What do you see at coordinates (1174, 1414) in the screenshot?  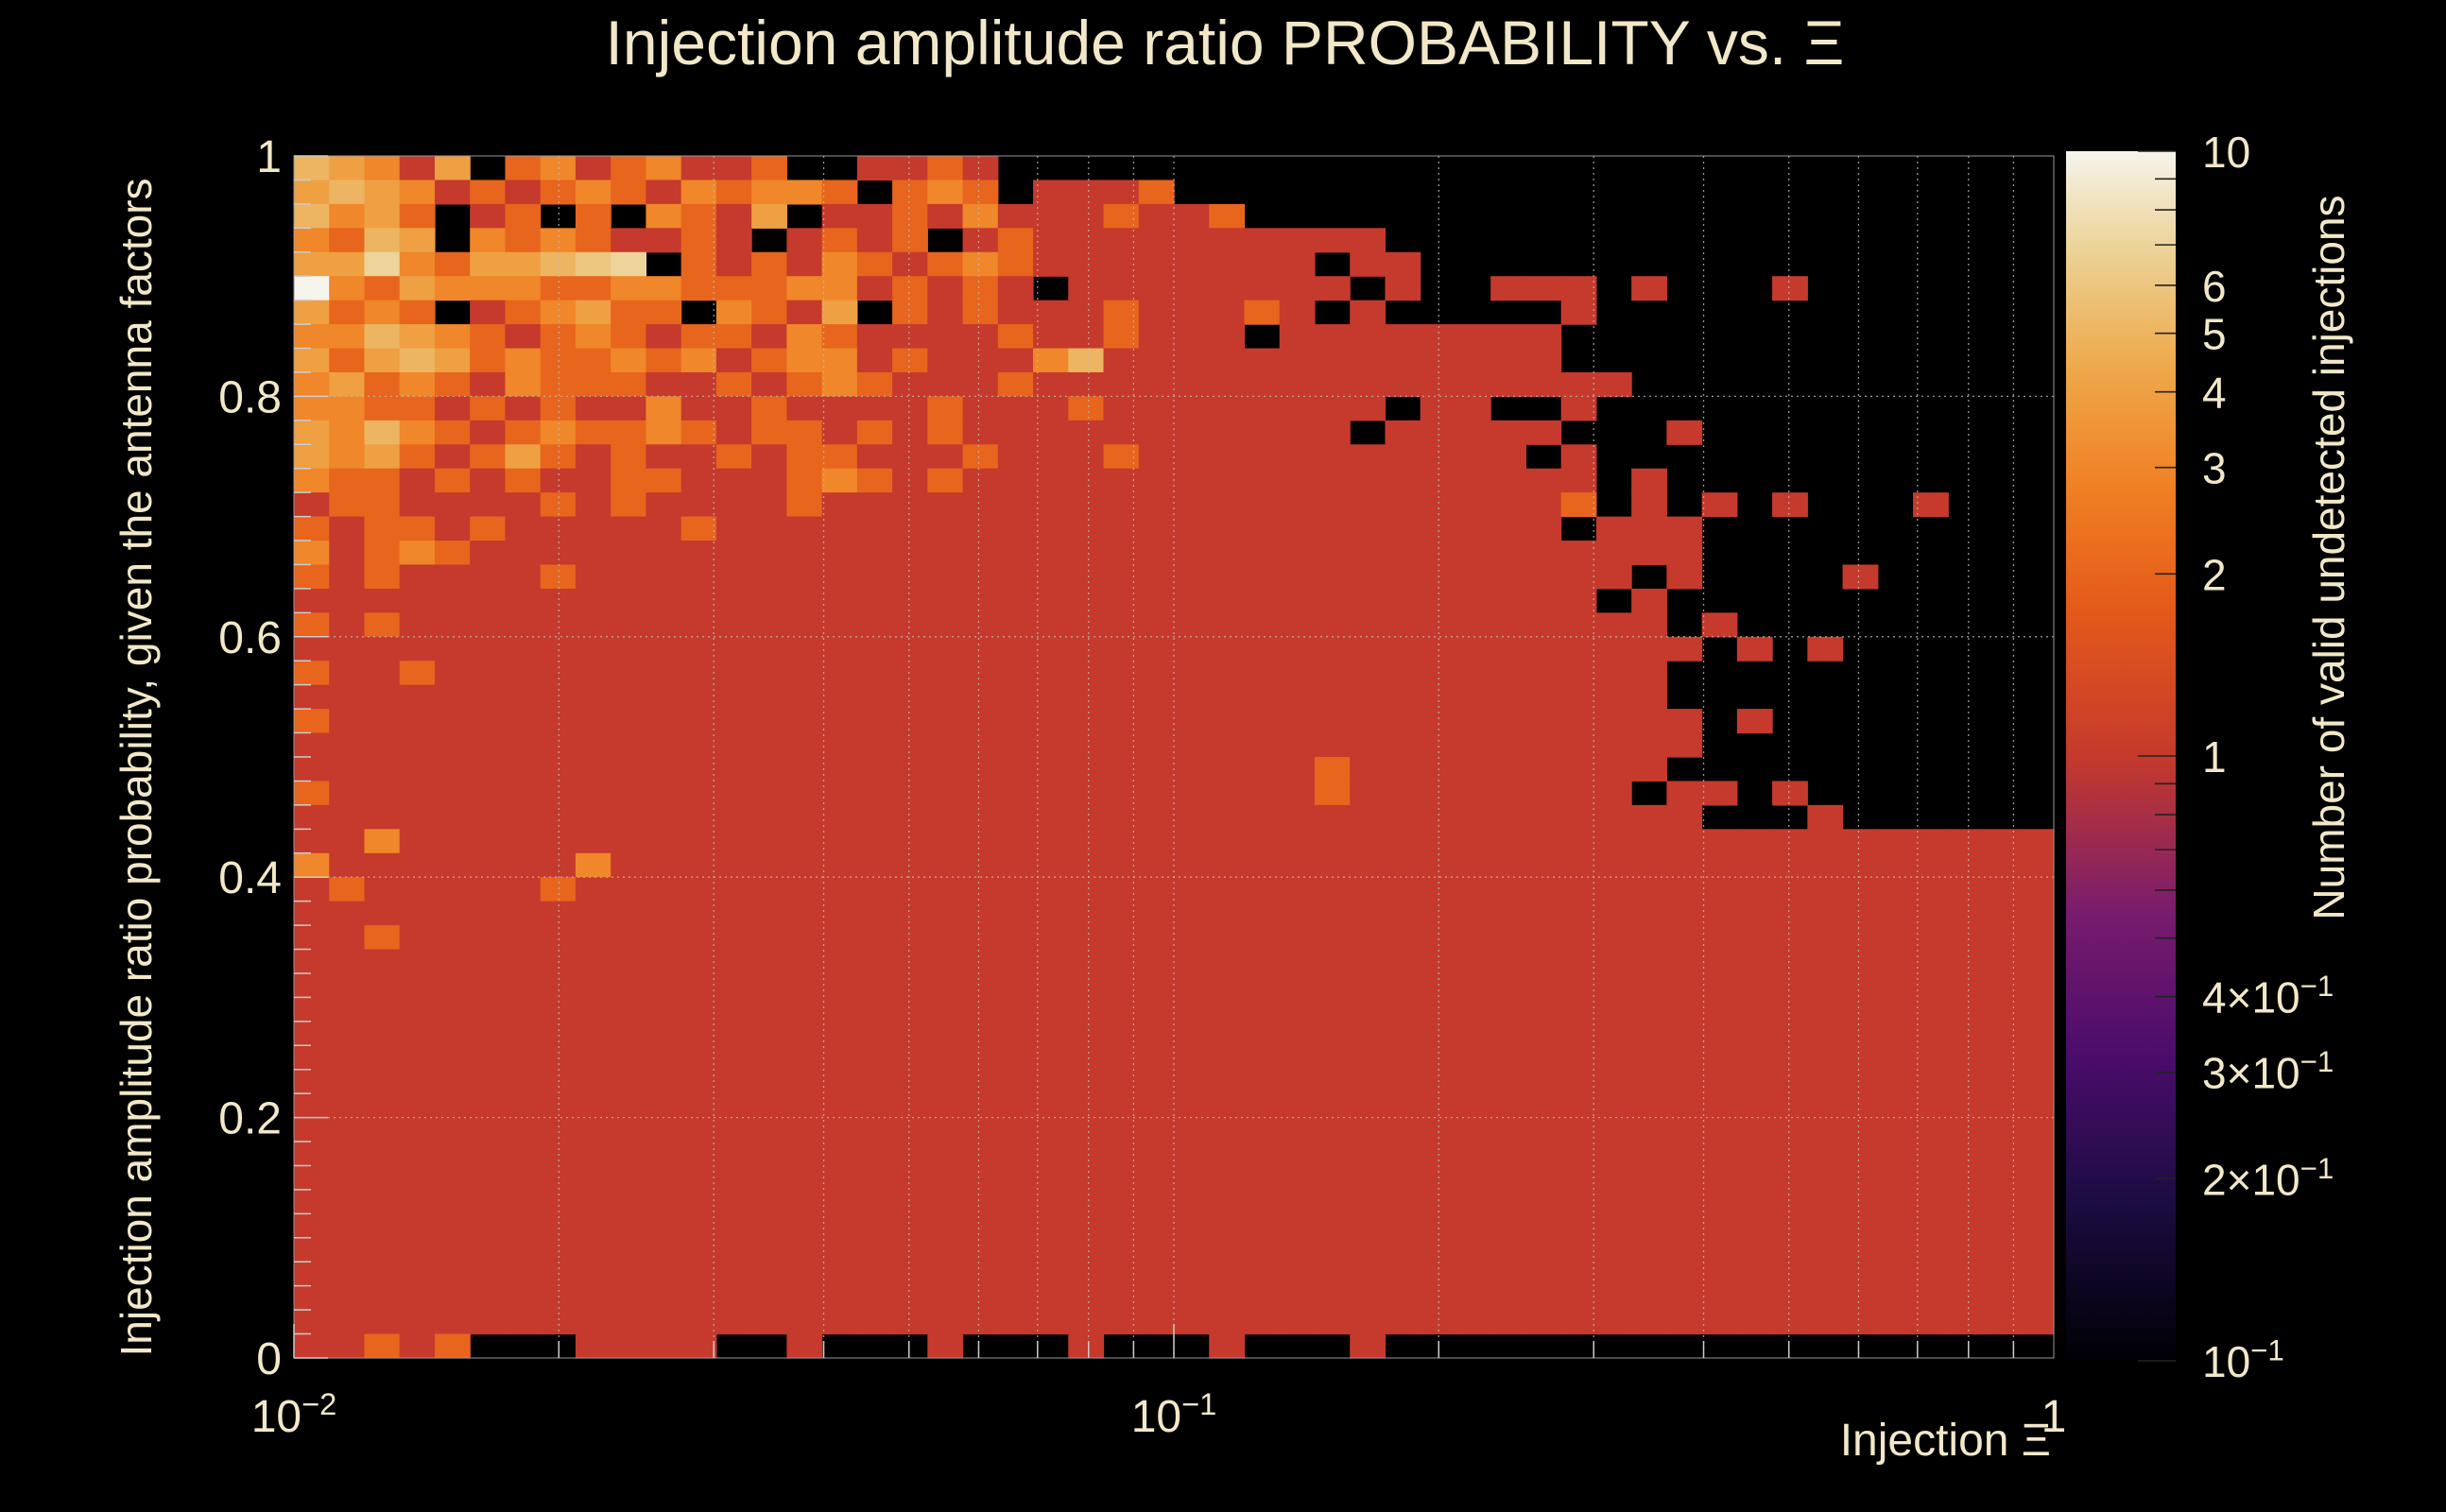 I see `x-tick-label: 10−1` at bounding box center [1174, 1414].